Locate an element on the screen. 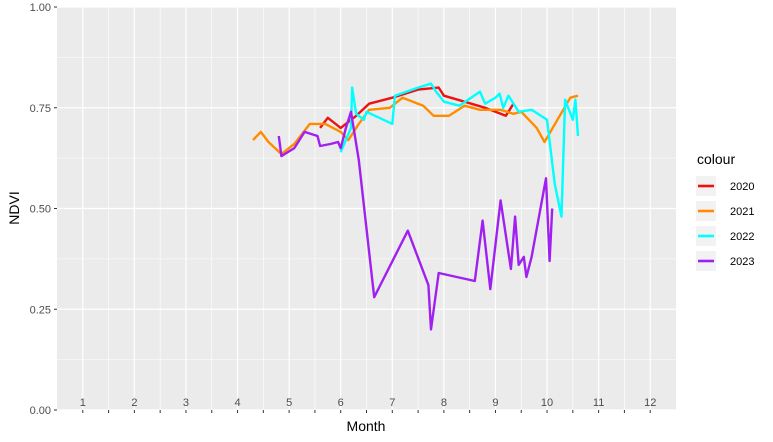 The width and height of the screenshot is (773, 442). x-tick-label: 5 is located at coordinates (289, 403).